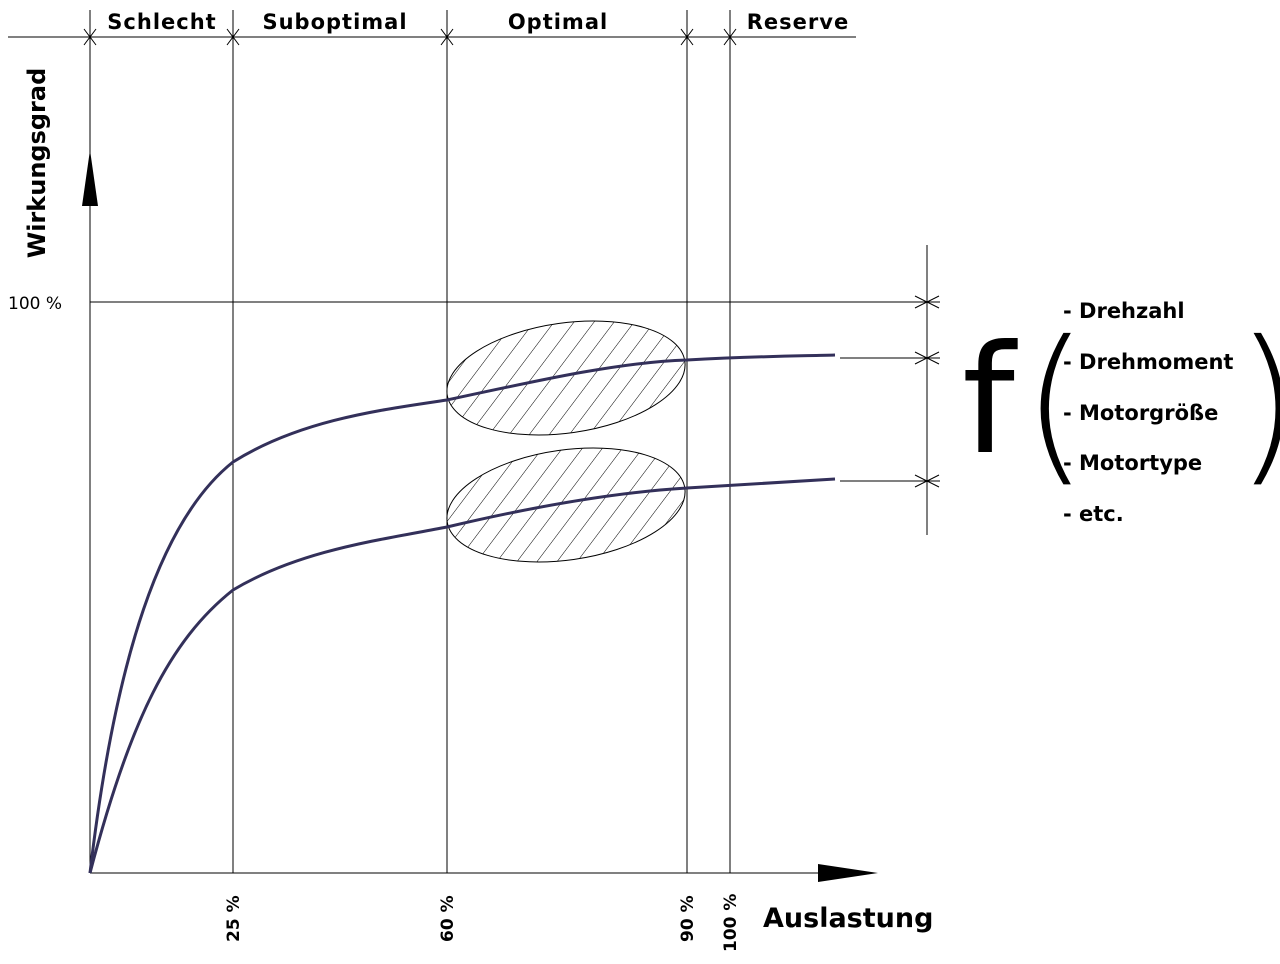 This screenshot has height=964, width=1280. What do you see at coordinates (558, 22) in the screenshot?
I see `zone-label: Optimal` at bounding box center [558, 22].